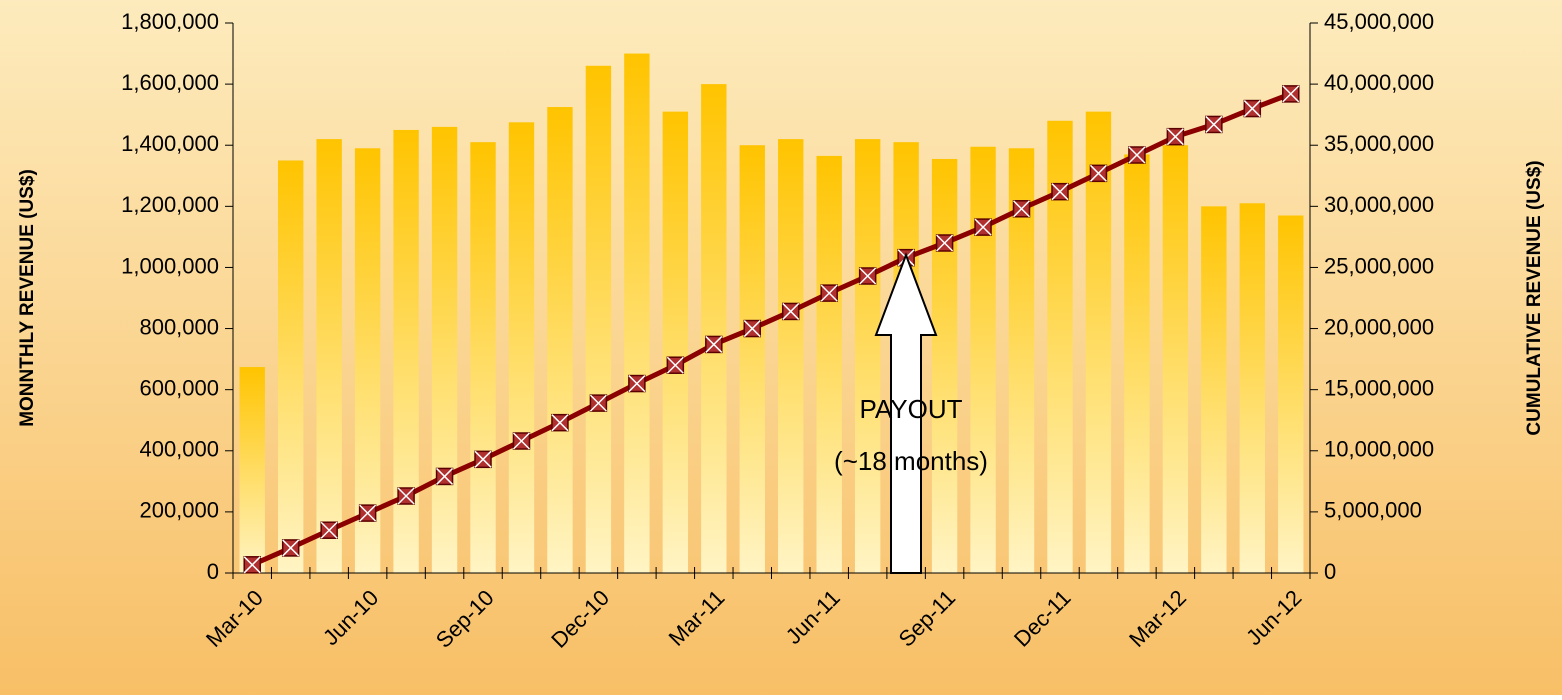 This screenshot has width=1562, height=700. Describe the element at coordinates (27, 298) in the screenshot. I see `y-axis-label: MONNTHLY REVENUE (US$)` at that location.